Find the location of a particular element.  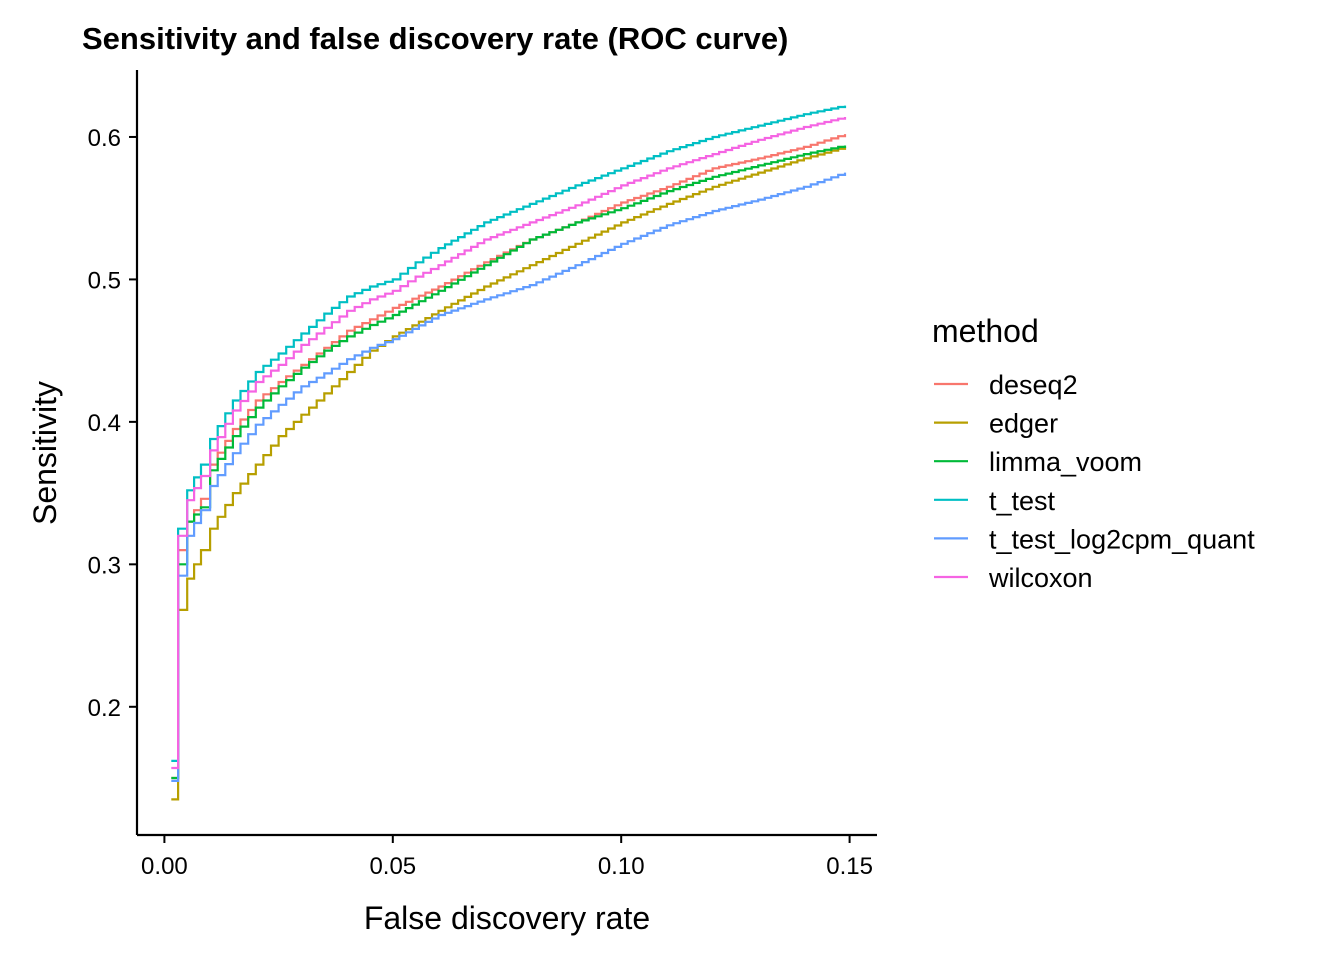

legend-label: wilcoxon is located at coordinates (1040, 578).